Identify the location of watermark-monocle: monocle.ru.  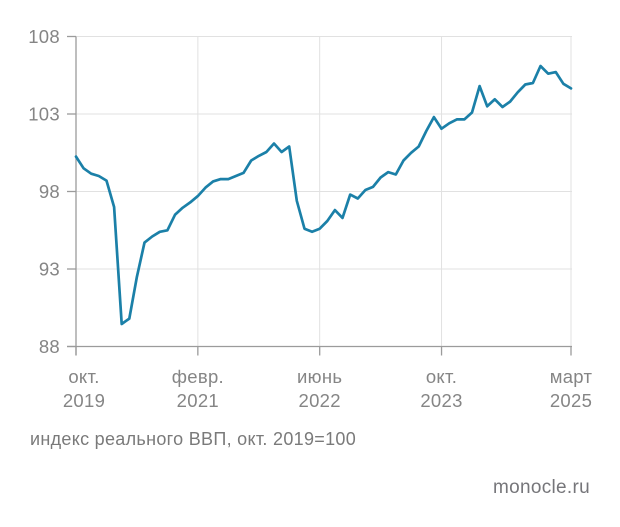
(541, 487).